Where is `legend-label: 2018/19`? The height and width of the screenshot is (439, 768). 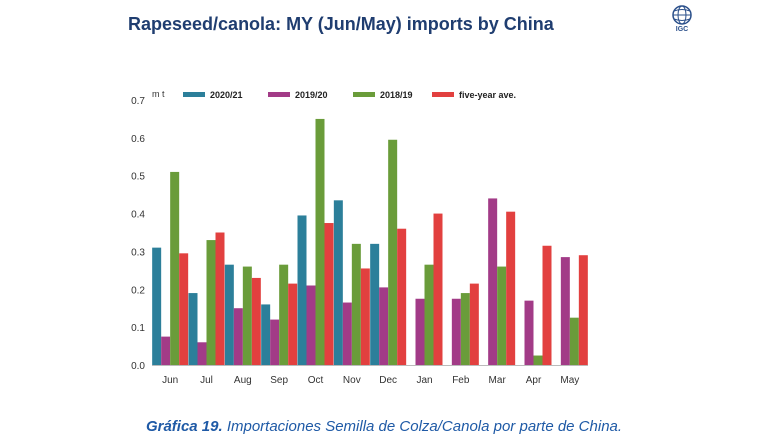
legend-label: 2018/19 is located at coordinates (396, 95).